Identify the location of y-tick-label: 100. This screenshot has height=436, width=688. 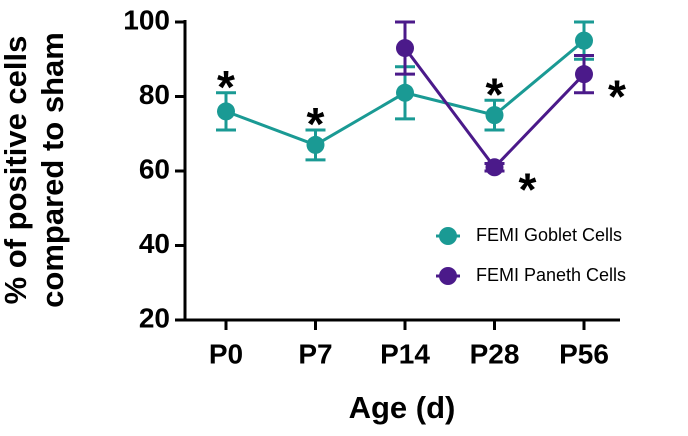
(146, 19).